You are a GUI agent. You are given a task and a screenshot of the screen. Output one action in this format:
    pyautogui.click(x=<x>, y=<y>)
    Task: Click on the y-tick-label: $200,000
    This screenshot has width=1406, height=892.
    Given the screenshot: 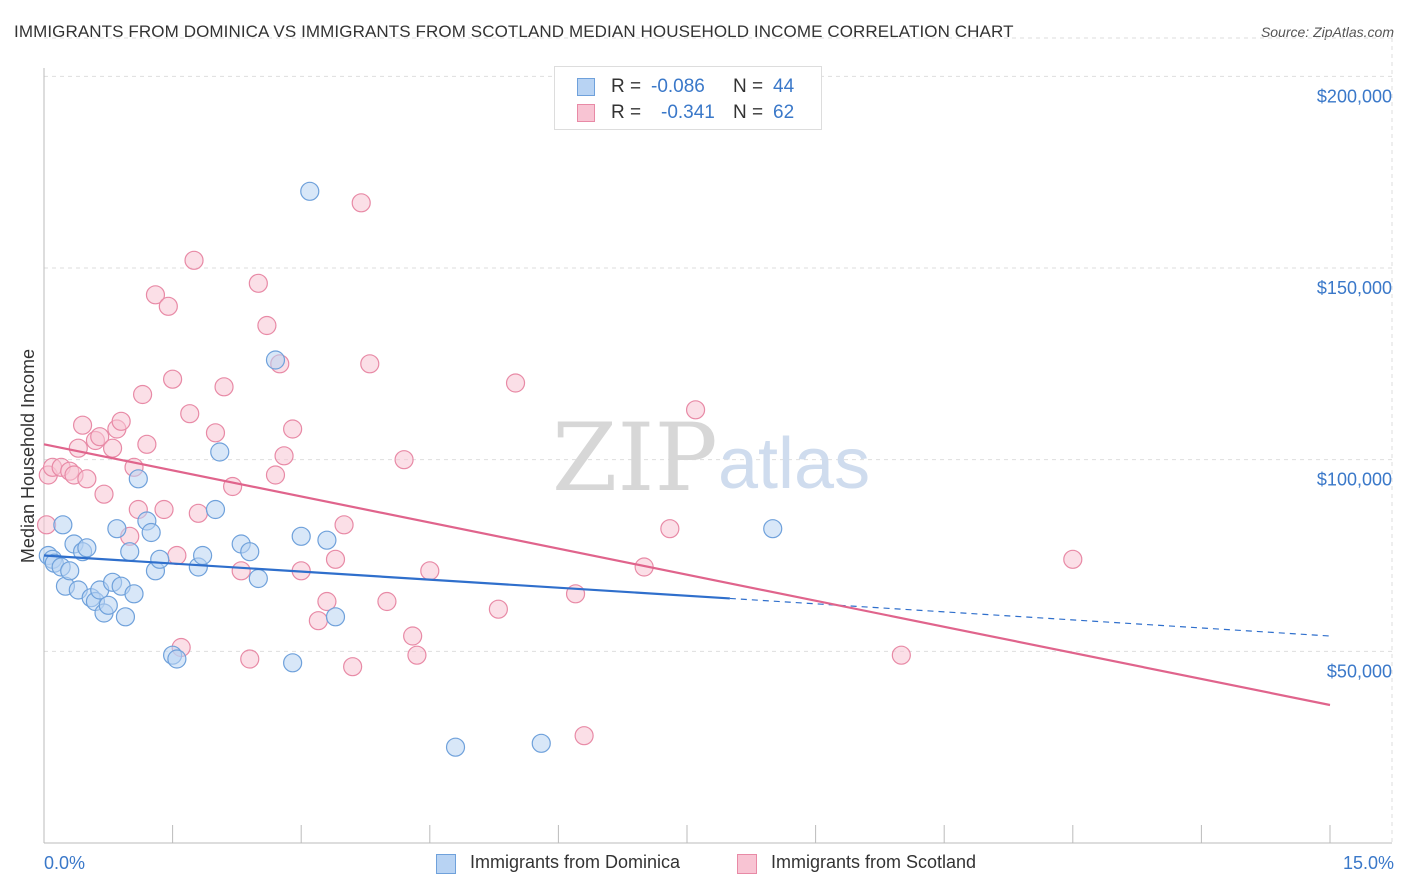 What is the action you would take?
    pyautogui.click(x=1354, y=96)
    